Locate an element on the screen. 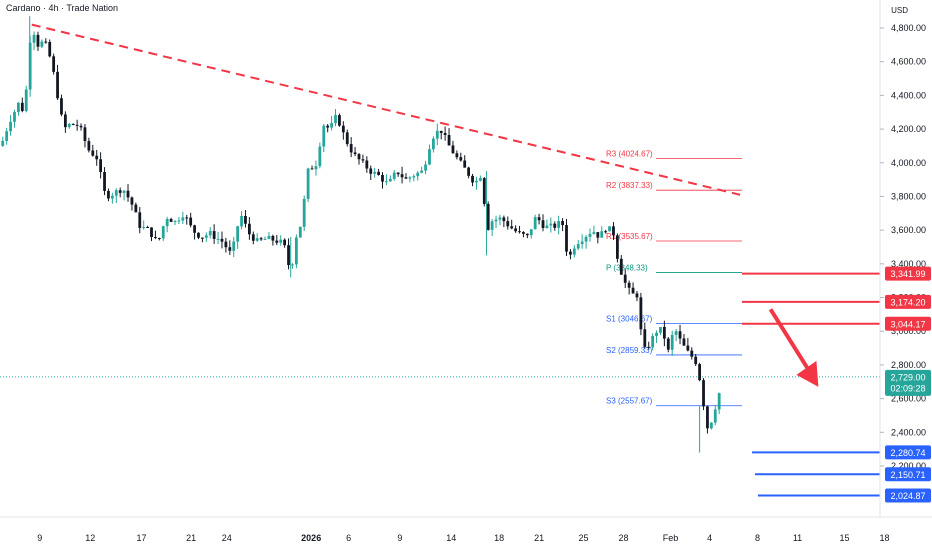 The width and height of the screenshot is (932, 550). x-tick-label: 17 is located at coordinates (142, 538).